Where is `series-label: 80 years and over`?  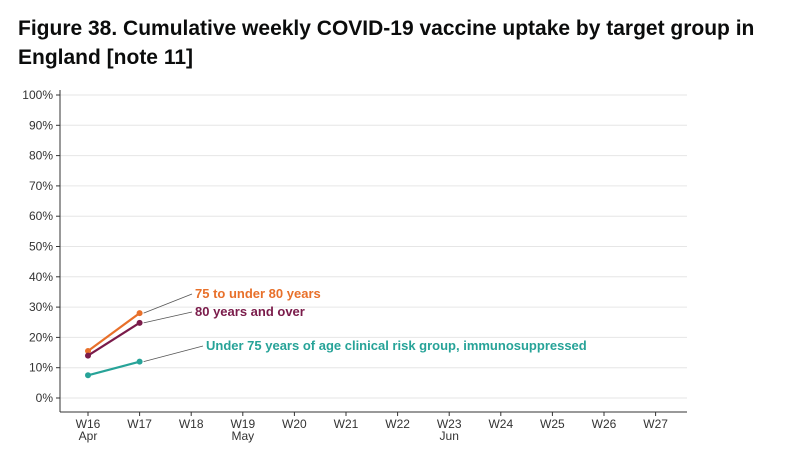 series-label: 80 years and over is located at coordinates (250, 311).